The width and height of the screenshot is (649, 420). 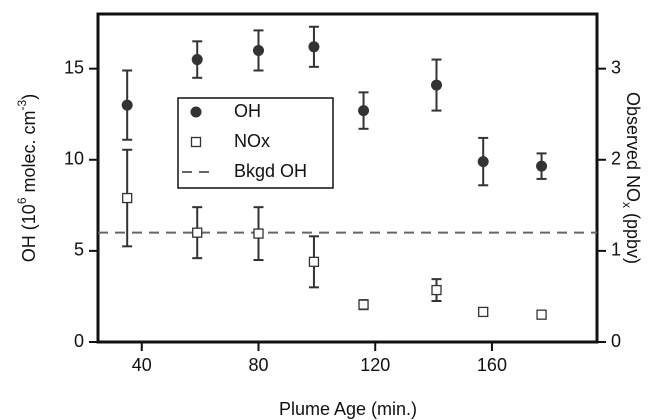 What do you see at coordinates (258, 365) in the screenshot?
I see `x-tick-label: 80` at bounding box center [258, 365].